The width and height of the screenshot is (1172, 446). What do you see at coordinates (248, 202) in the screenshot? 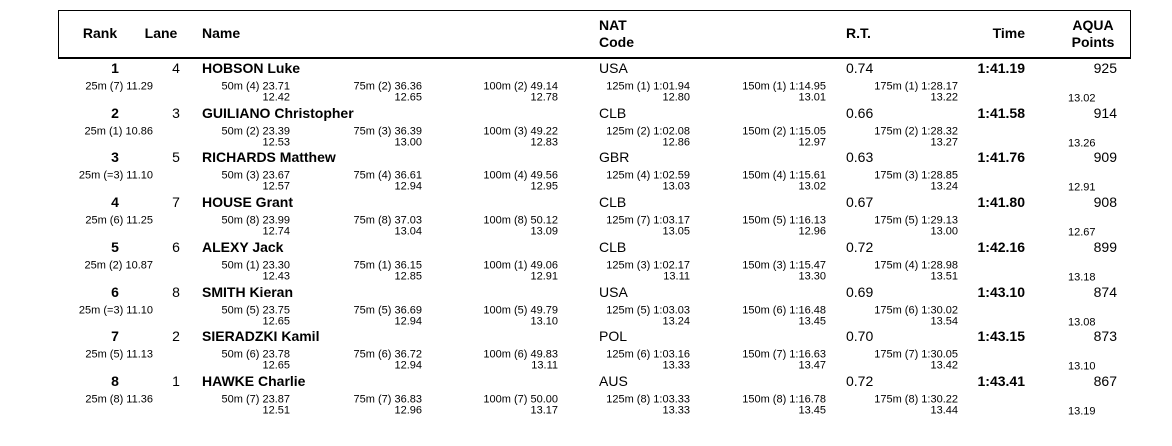
I see `name: HOUSE Grant` at bounding box center [248, 202].